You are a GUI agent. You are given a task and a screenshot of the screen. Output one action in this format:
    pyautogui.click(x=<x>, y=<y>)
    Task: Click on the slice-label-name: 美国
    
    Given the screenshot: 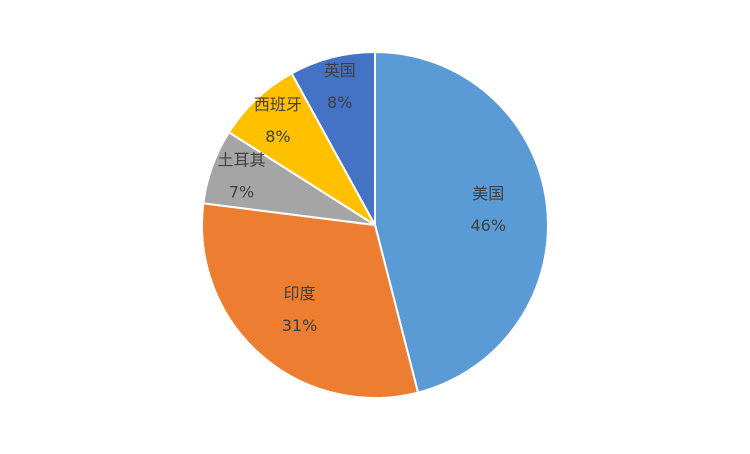 What is the action you would take?
    pyautogui.click(x=488, y=193)
    